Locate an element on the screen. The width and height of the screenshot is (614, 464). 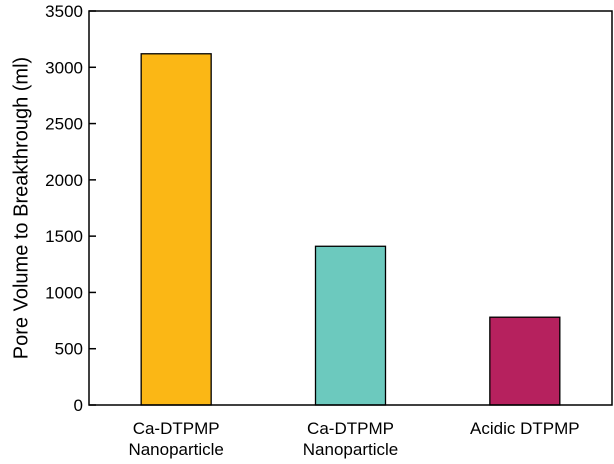
y-tick-label: 3500 is located at coordinates (64, 11).